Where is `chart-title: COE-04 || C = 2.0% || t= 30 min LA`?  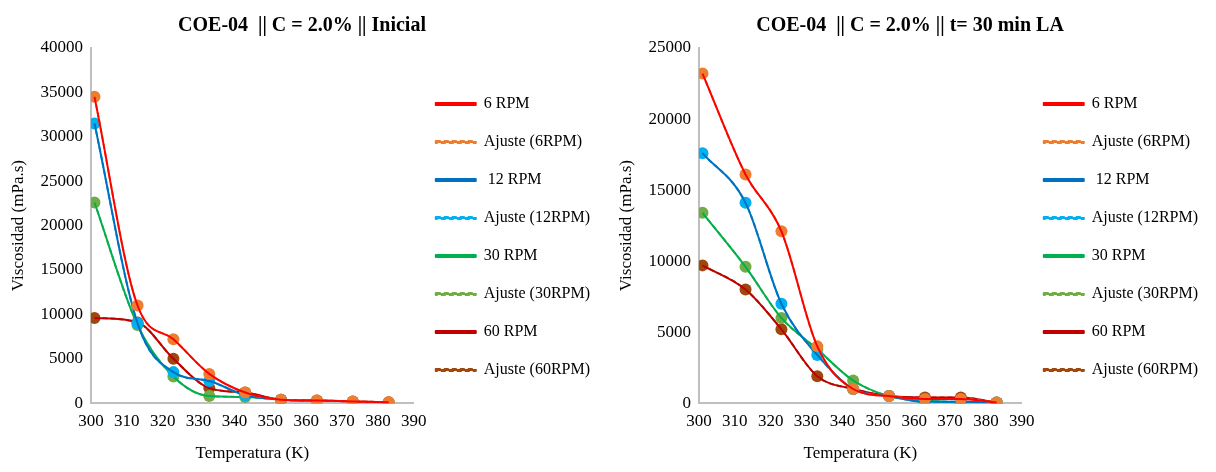 chart-title: COE-04 || C = 2.0% || t= 30 min LA is located at coordinates (910, 25).